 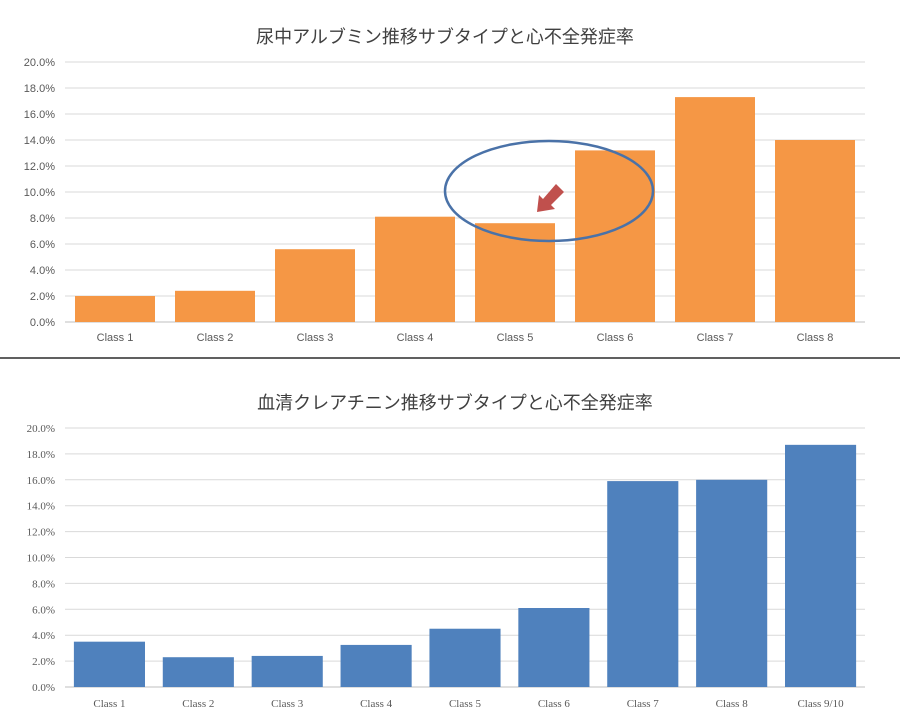 What do you see at coordinates (550, 198) in the screenshot?
I see `arrow-icon` at bounding box center [550, 198].